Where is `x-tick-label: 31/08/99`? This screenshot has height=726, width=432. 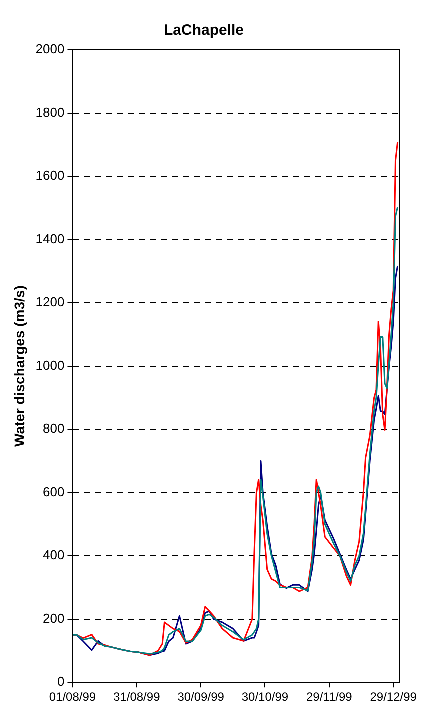 x-tick-label: 31/08/99 is located at coordinates (137, 697).